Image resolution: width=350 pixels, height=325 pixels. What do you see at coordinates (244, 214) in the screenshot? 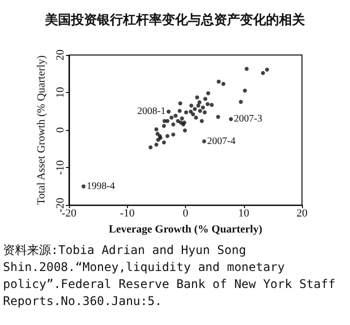
I see `x-tick-label: 10` at bounding box center [244, 214].